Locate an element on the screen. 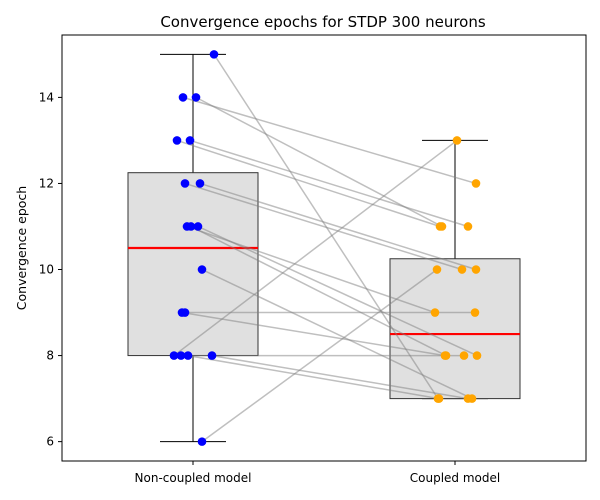 This screenshot has height=500, width=600. chart-title: Convergence epochs for STDP 300 neurons is located at coordinates (323, 22).